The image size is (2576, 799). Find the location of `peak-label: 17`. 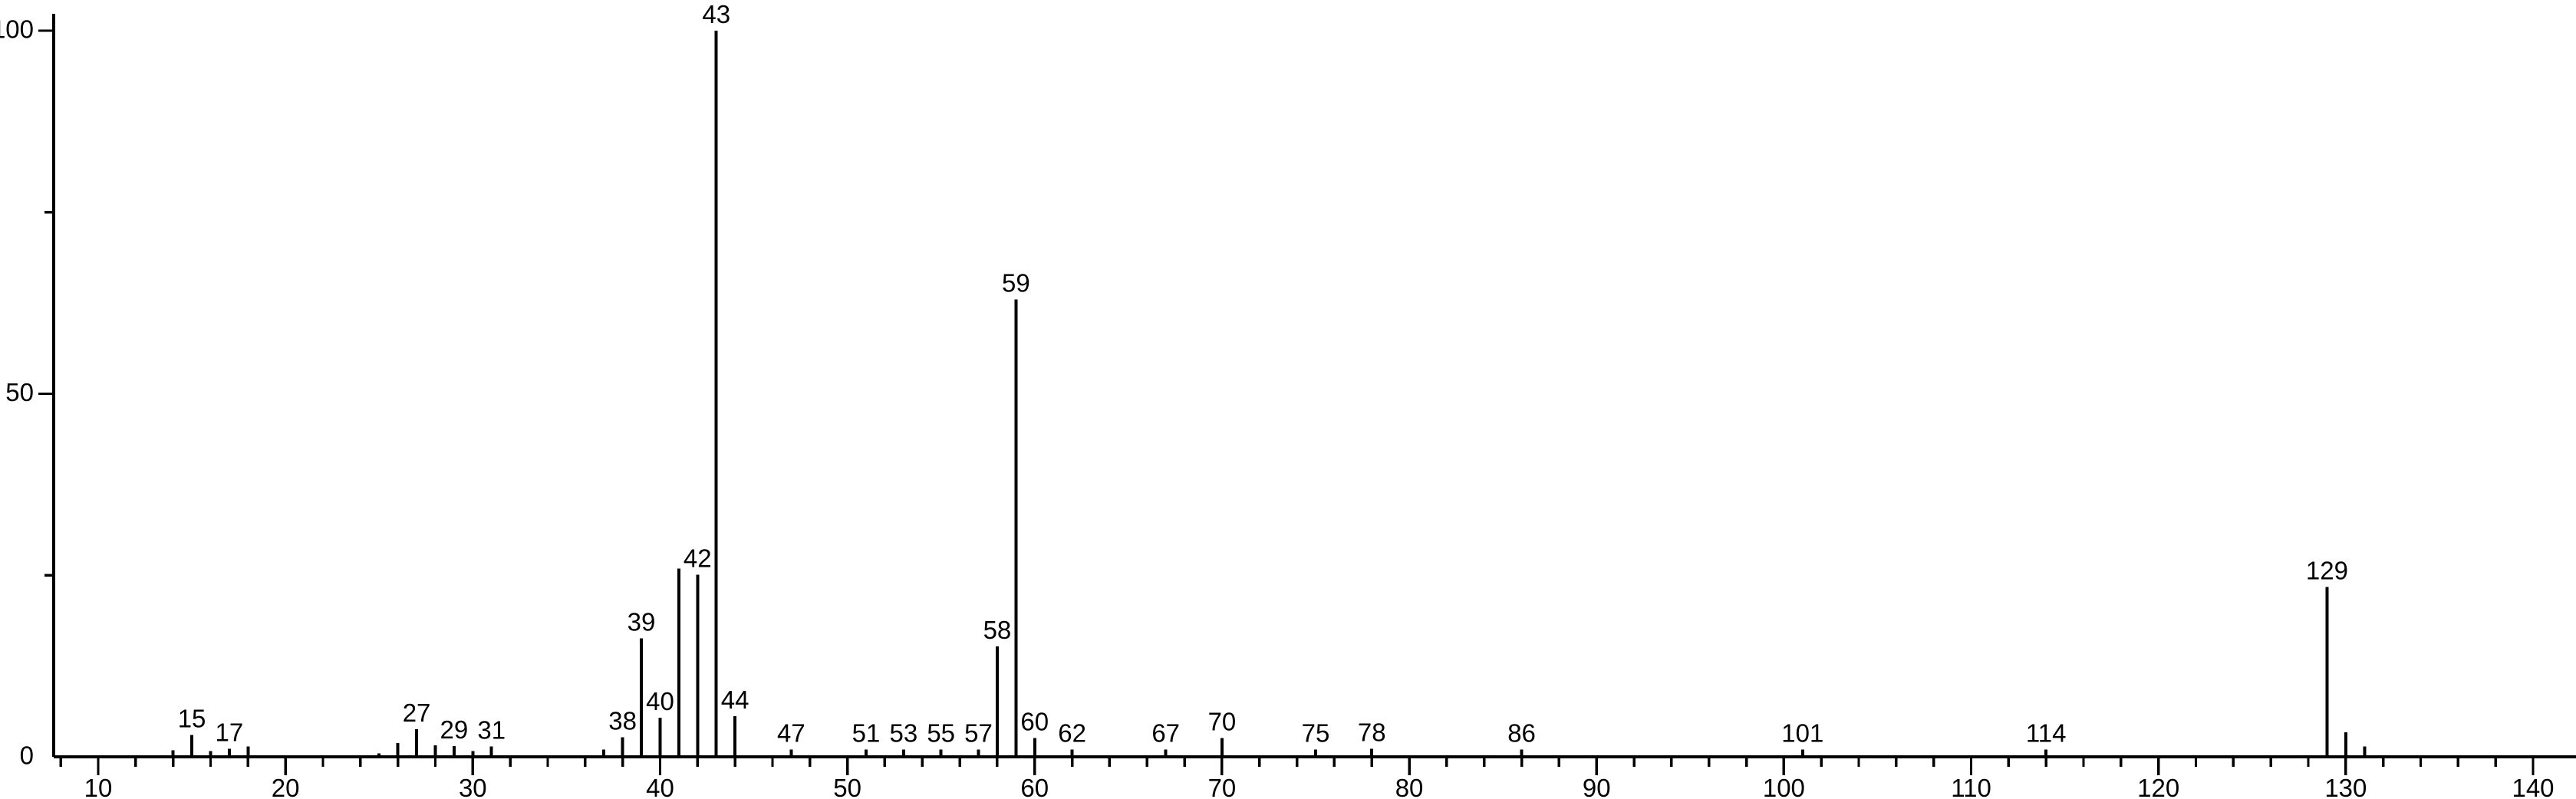

peak-label: 17 is located at coordinates (230, 732).